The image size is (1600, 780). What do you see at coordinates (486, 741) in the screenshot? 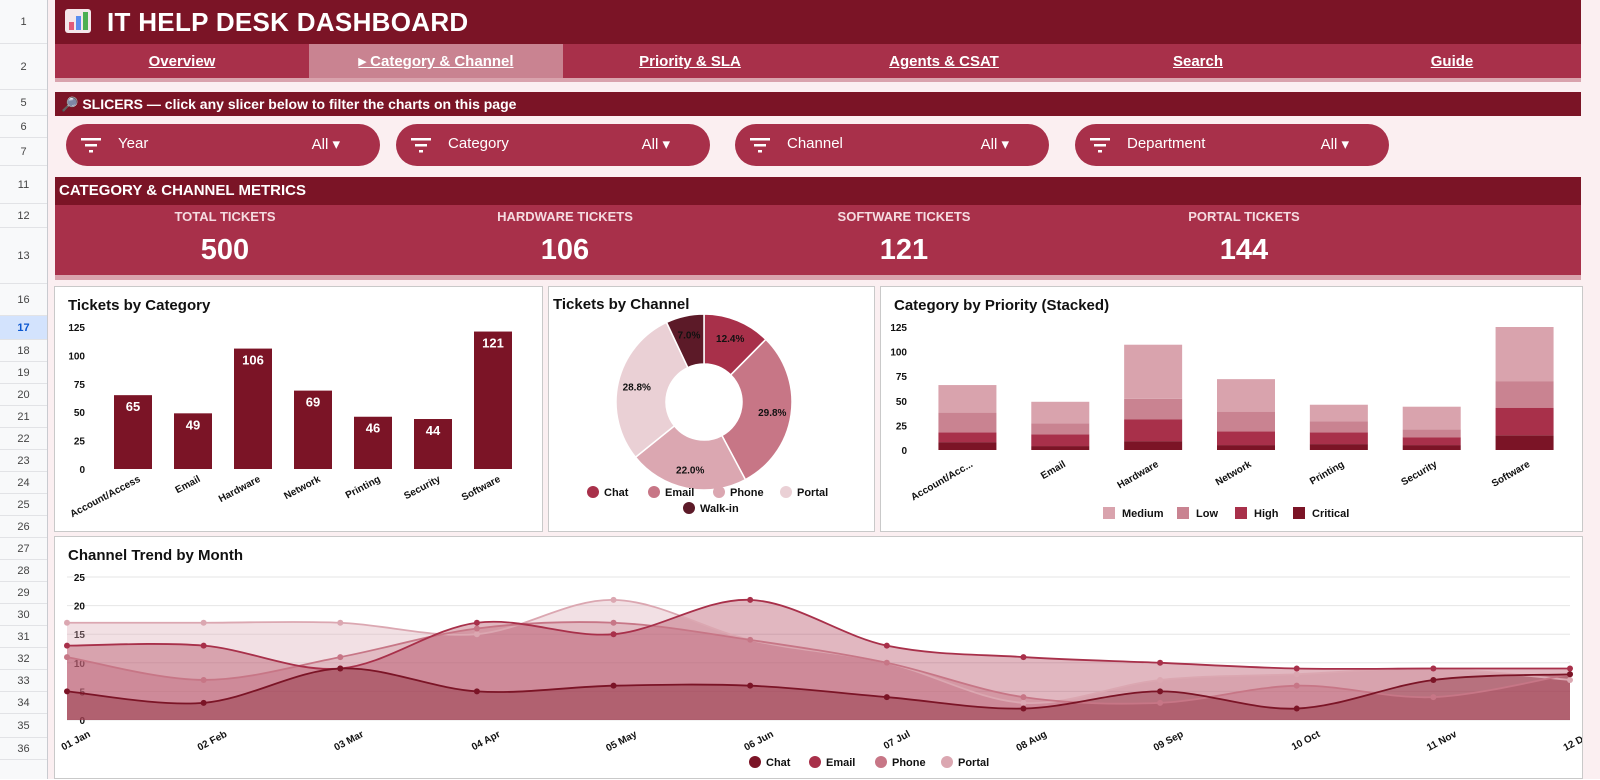
I see `x-tick-label: 04 Apr` at bounding box center [486, 741].